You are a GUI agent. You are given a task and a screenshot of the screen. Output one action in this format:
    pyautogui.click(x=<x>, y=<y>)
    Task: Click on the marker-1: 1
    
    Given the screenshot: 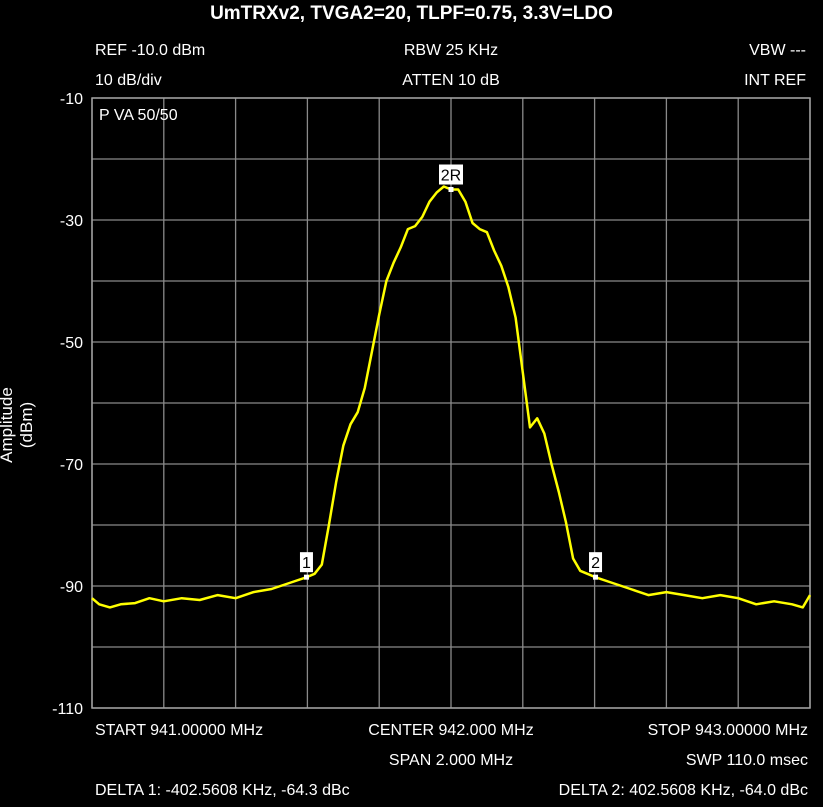 What is the action you would take?
    pyautogui.click(x=306, y=566)
    